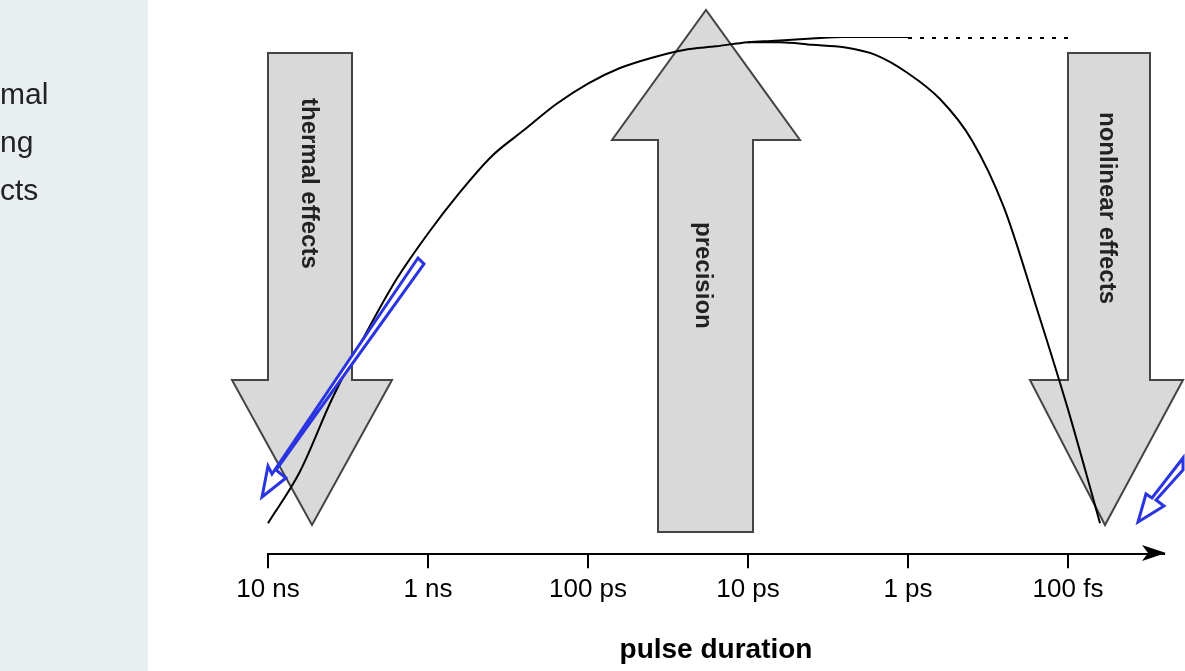  Describe the element at coordinates (24, 142) in the screenshot. I see `text: mal ng cts` at that location.